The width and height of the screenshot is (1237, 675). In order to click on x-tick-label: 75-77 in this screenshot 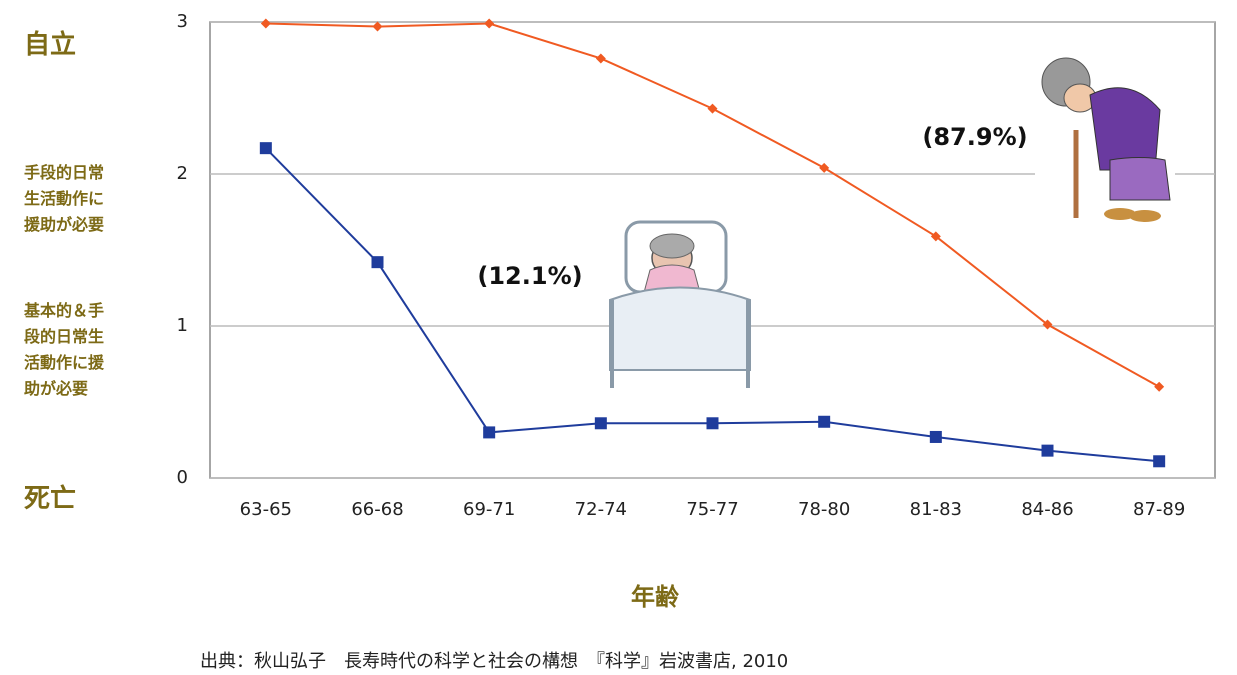, I will do `click(712, 509)`.